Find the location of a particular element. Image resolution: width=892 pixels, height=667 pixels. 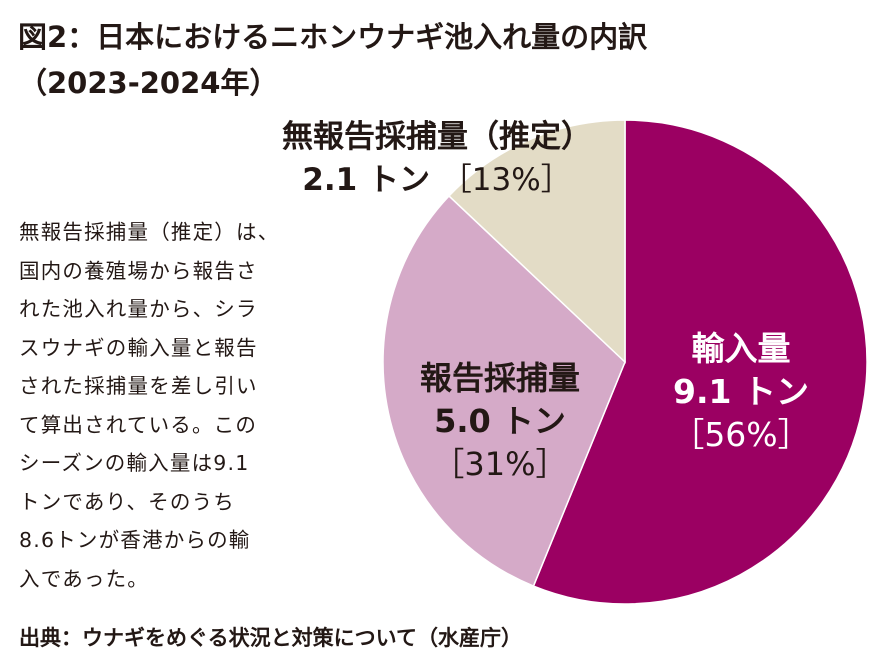

slice-label-reported-value: 5.0 トン is located at coordinates (500, 421).